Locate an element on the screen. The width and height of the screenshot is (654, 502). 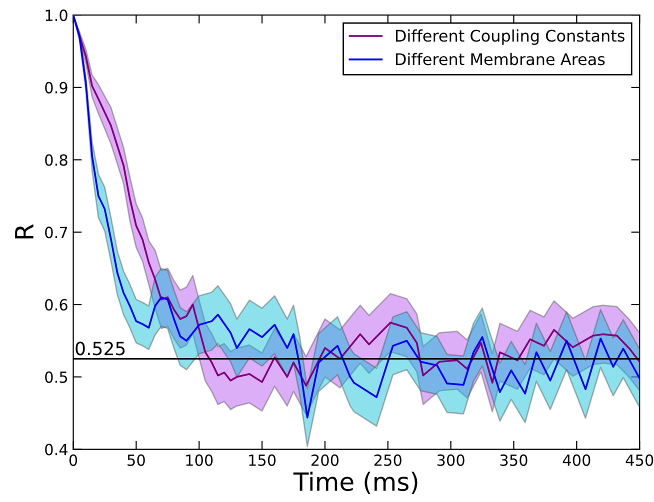
legend-label: Different Membrane Areas is located at coordinates (500, 59).